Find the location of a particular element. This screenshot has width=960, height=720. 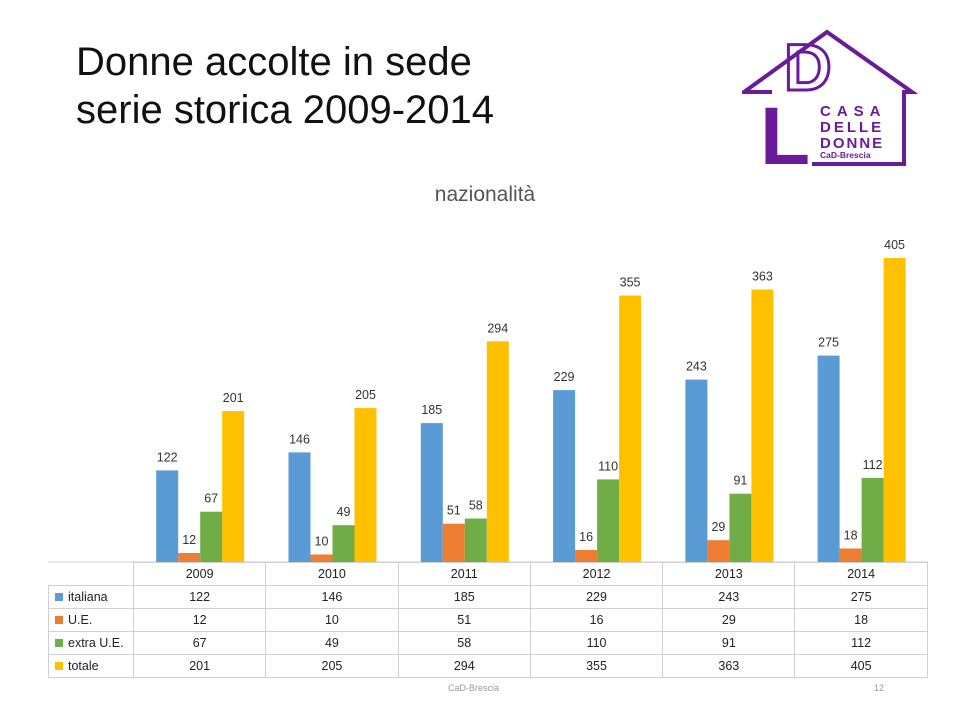

data-table-year-header: 2011 is located at coordinates (464, 574).